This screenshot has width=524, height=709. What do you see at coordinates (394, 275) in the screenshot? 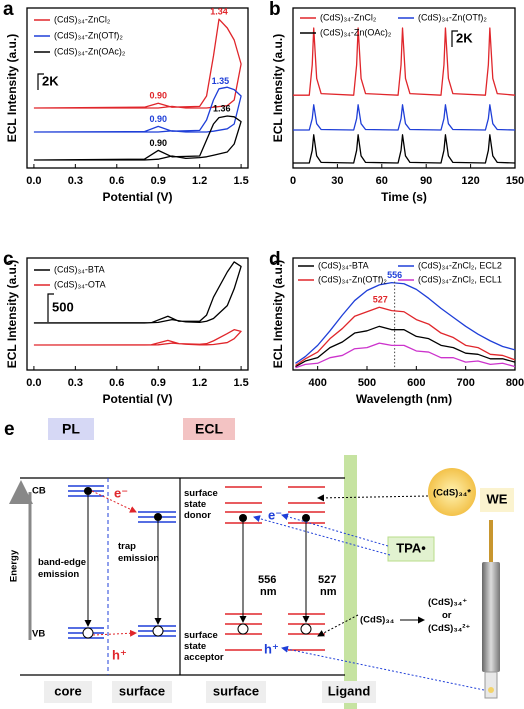
I see `peak-label: 556` at bounding box center [394, 275].